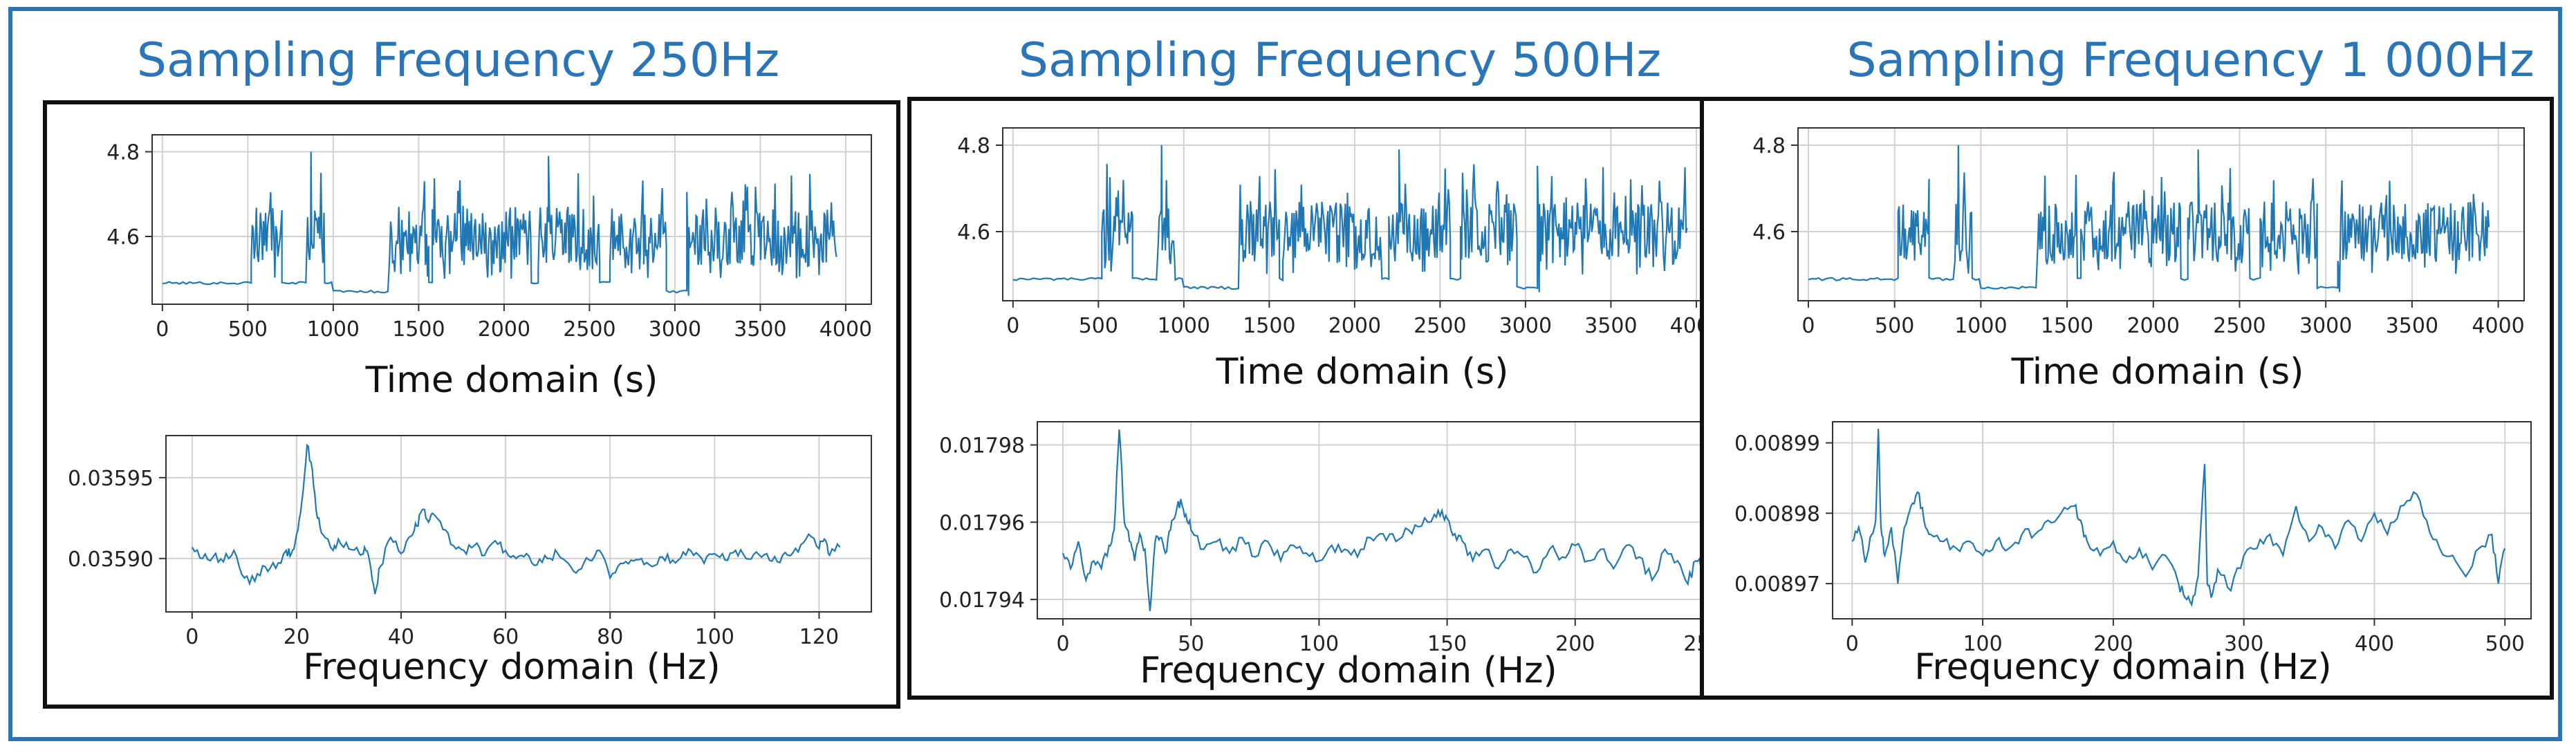  What do you see at coordinates (2191, 60) in the screenshot?
I see `panel-title: Sampling Frequency 1 000Hz` at bounding box center [2191, 60].